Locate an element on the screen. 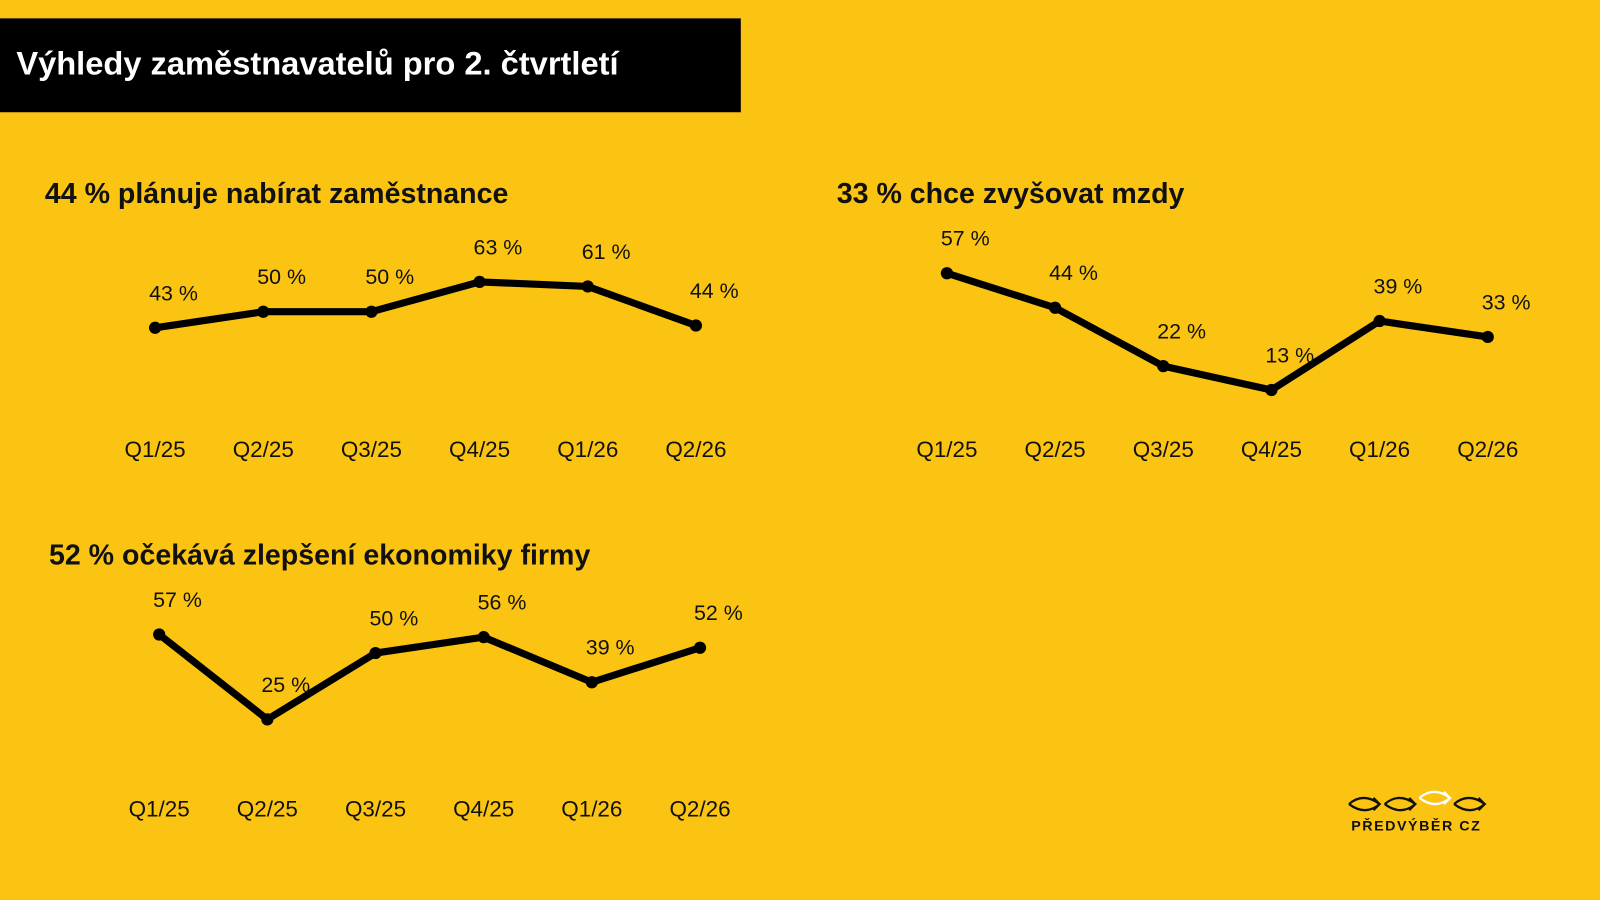 The image size is (1600, 900). header-bar is located at coordinates (370, 65).